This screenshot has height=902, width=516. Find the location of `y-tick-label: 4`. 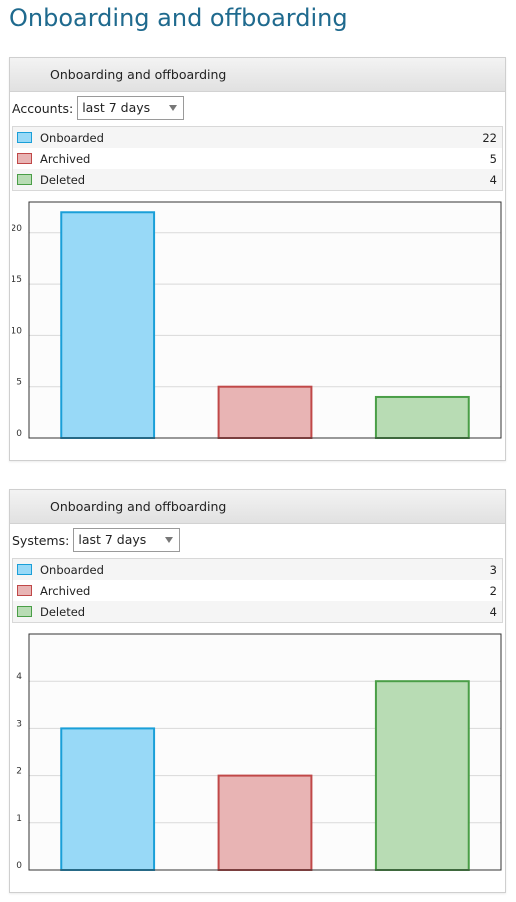

y-tick-label: 4 is located at coordinates (19, 677).